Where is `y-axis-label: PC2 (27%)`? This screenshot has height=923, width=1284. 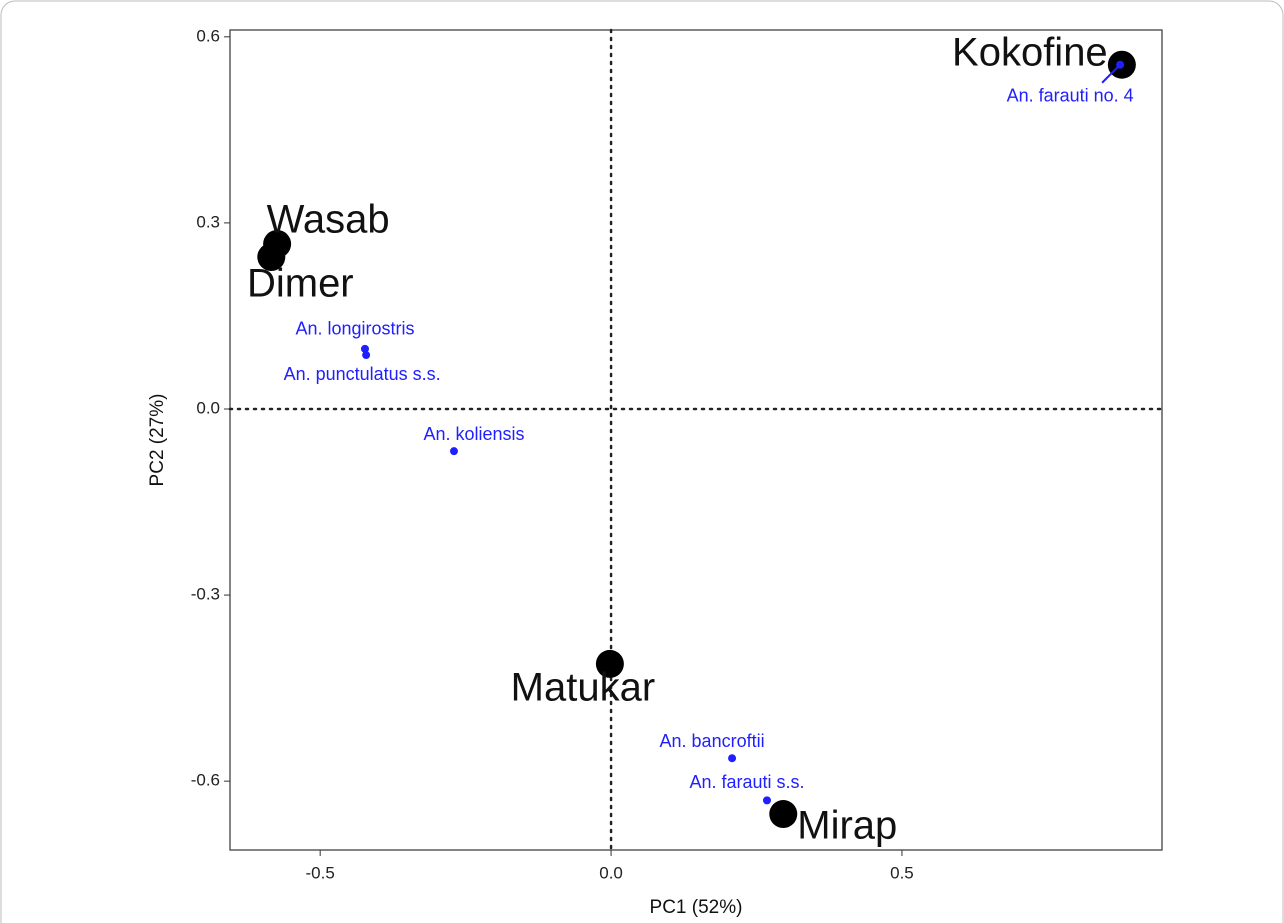 y-axis-label: PC2 (27%) is located at coordinates (157, 440).